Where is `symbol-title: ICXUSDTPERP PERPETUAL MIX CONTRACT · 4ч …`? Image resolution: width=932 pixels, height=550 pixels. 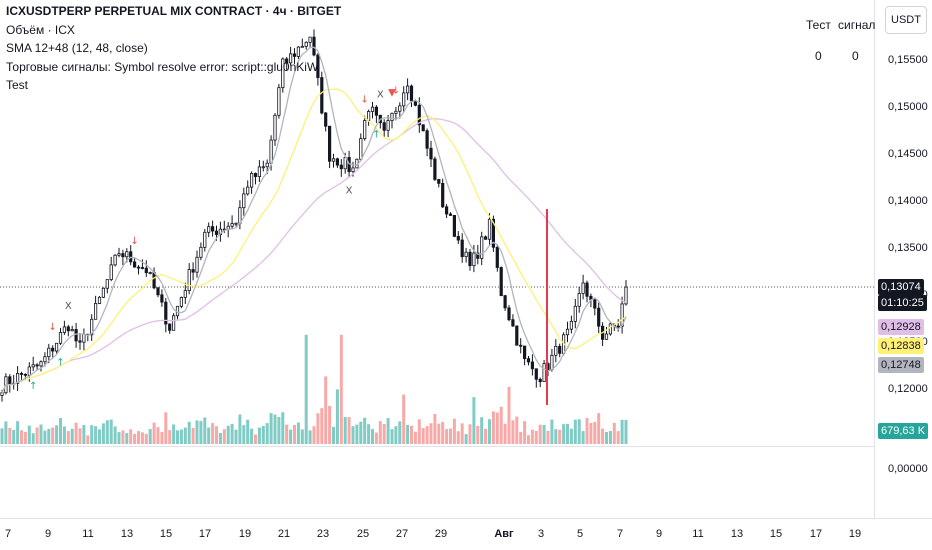 symbol-title: ICXUSDTPERP PERPETUAL MIX CONTRACT · 4ч … is located at coordinates (174, 11).